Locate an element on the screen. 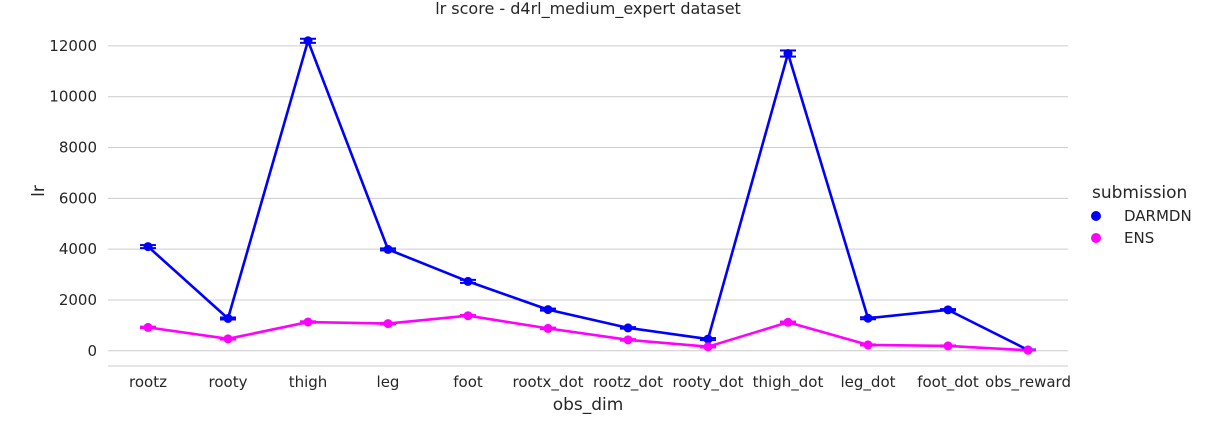 The width and height of the screenshot is (1211, 432). legend: submission DARMDN ENS is located at coordinates (1141, 215).